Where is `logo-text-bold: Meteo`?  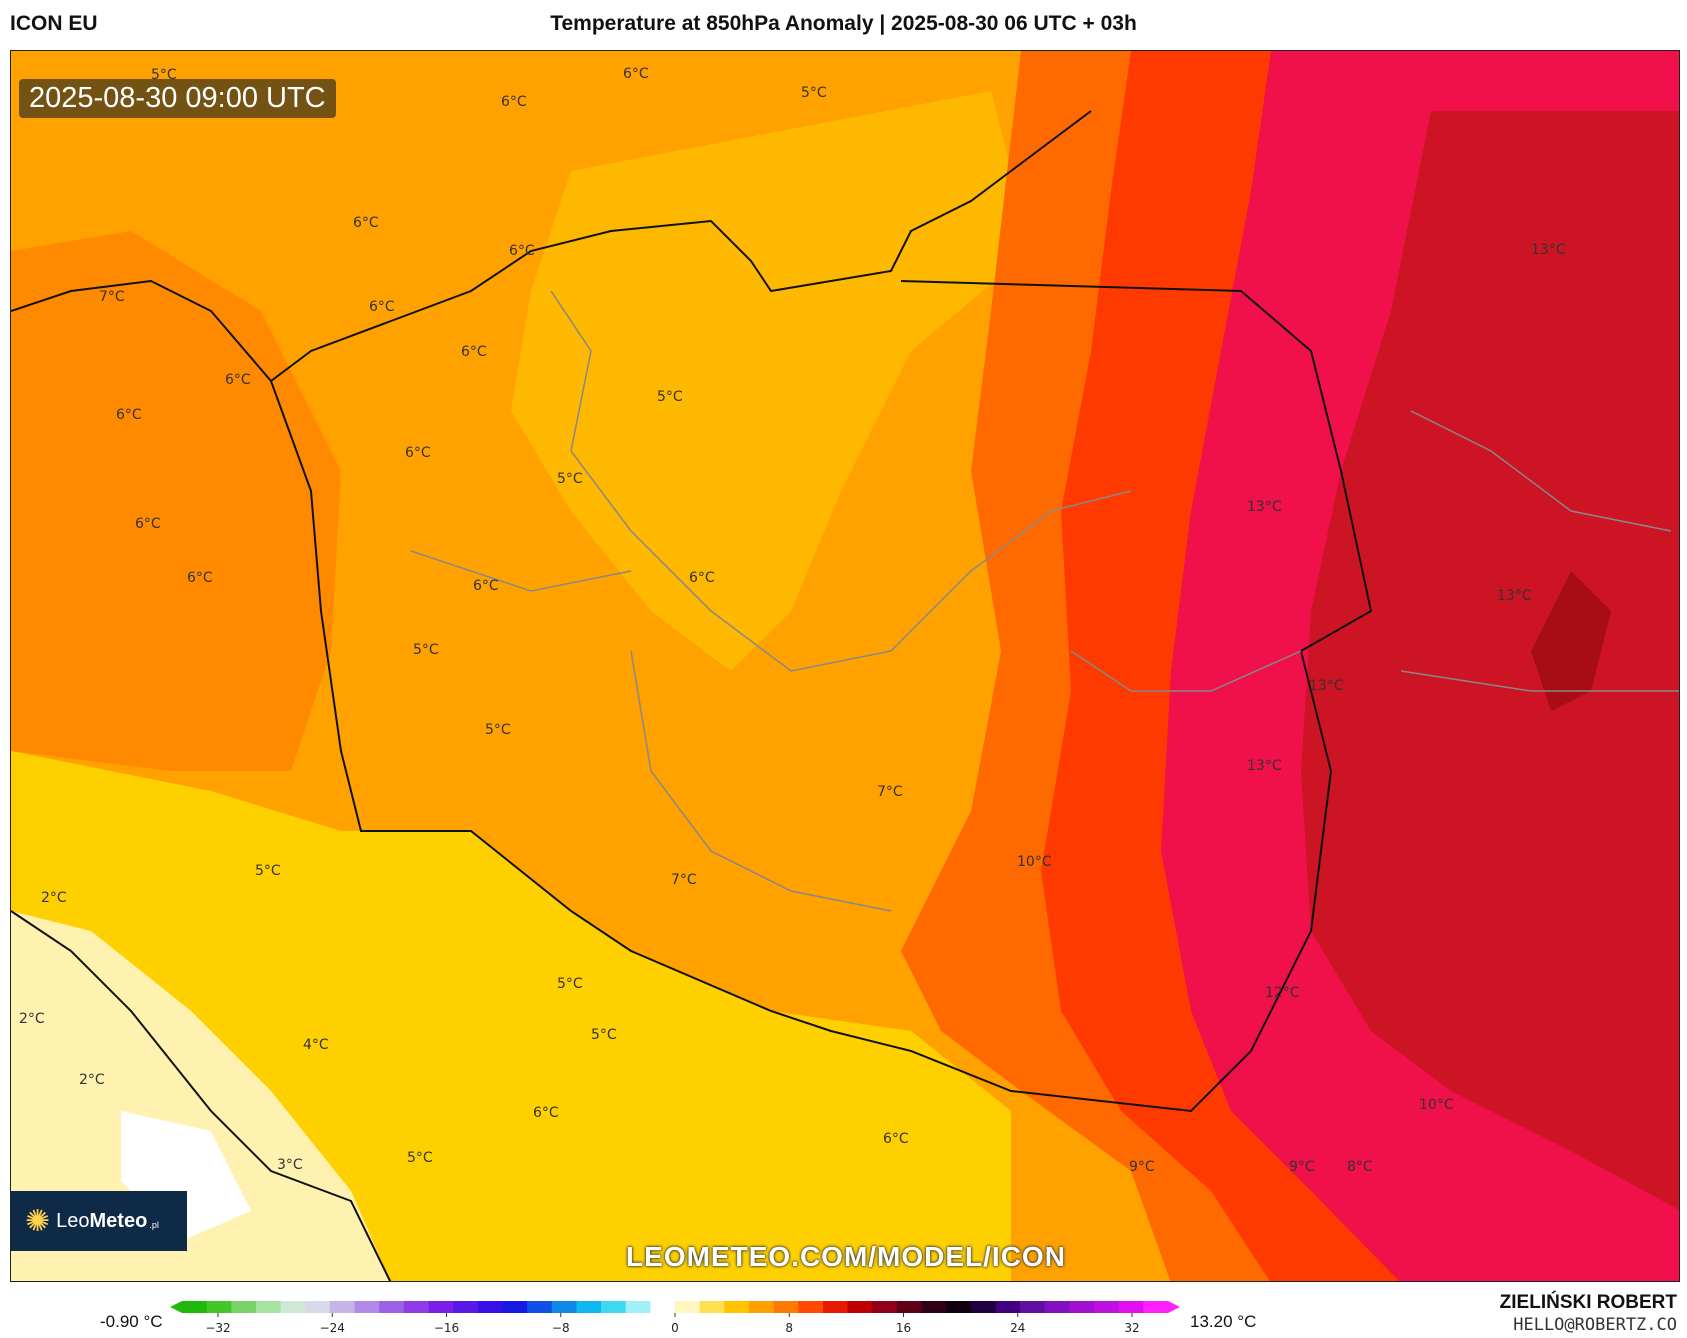
logo-text-bold: Meteo is located at coordinates (118, 1220).